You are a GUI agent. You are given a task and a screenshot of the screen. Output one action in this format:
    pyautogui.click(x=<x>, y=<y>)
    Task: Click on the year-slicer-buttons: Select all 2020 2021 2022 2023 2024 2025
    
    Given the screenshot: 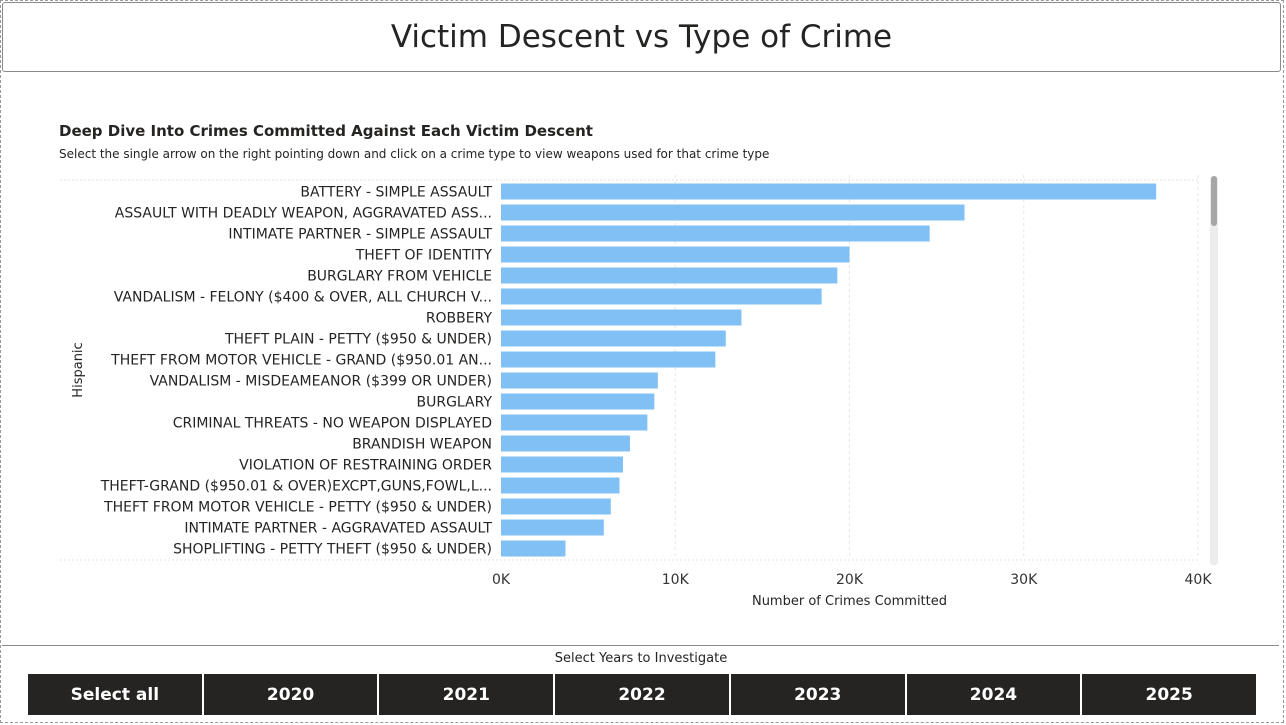 What is the action you would take?
    pyautogui.click(x=642, y=694)
    